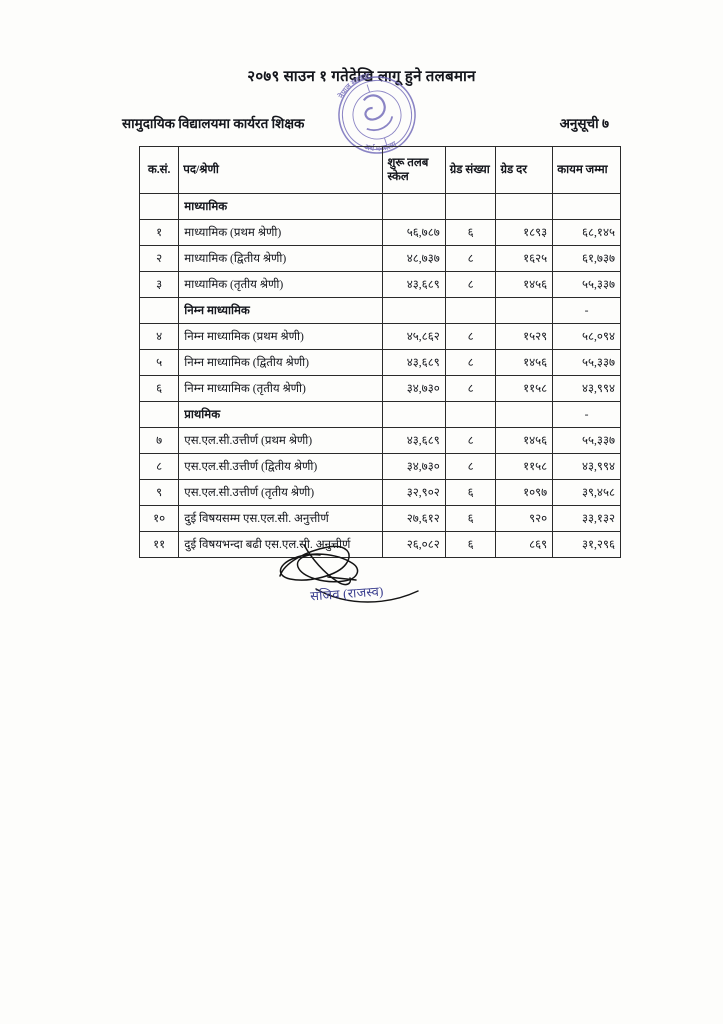 The height and width of the screenshot is (1024, 723). Describe the element at coordinates (414, 336) in the screenshot. I see `cell-scale: ४५,८६२` at that location.